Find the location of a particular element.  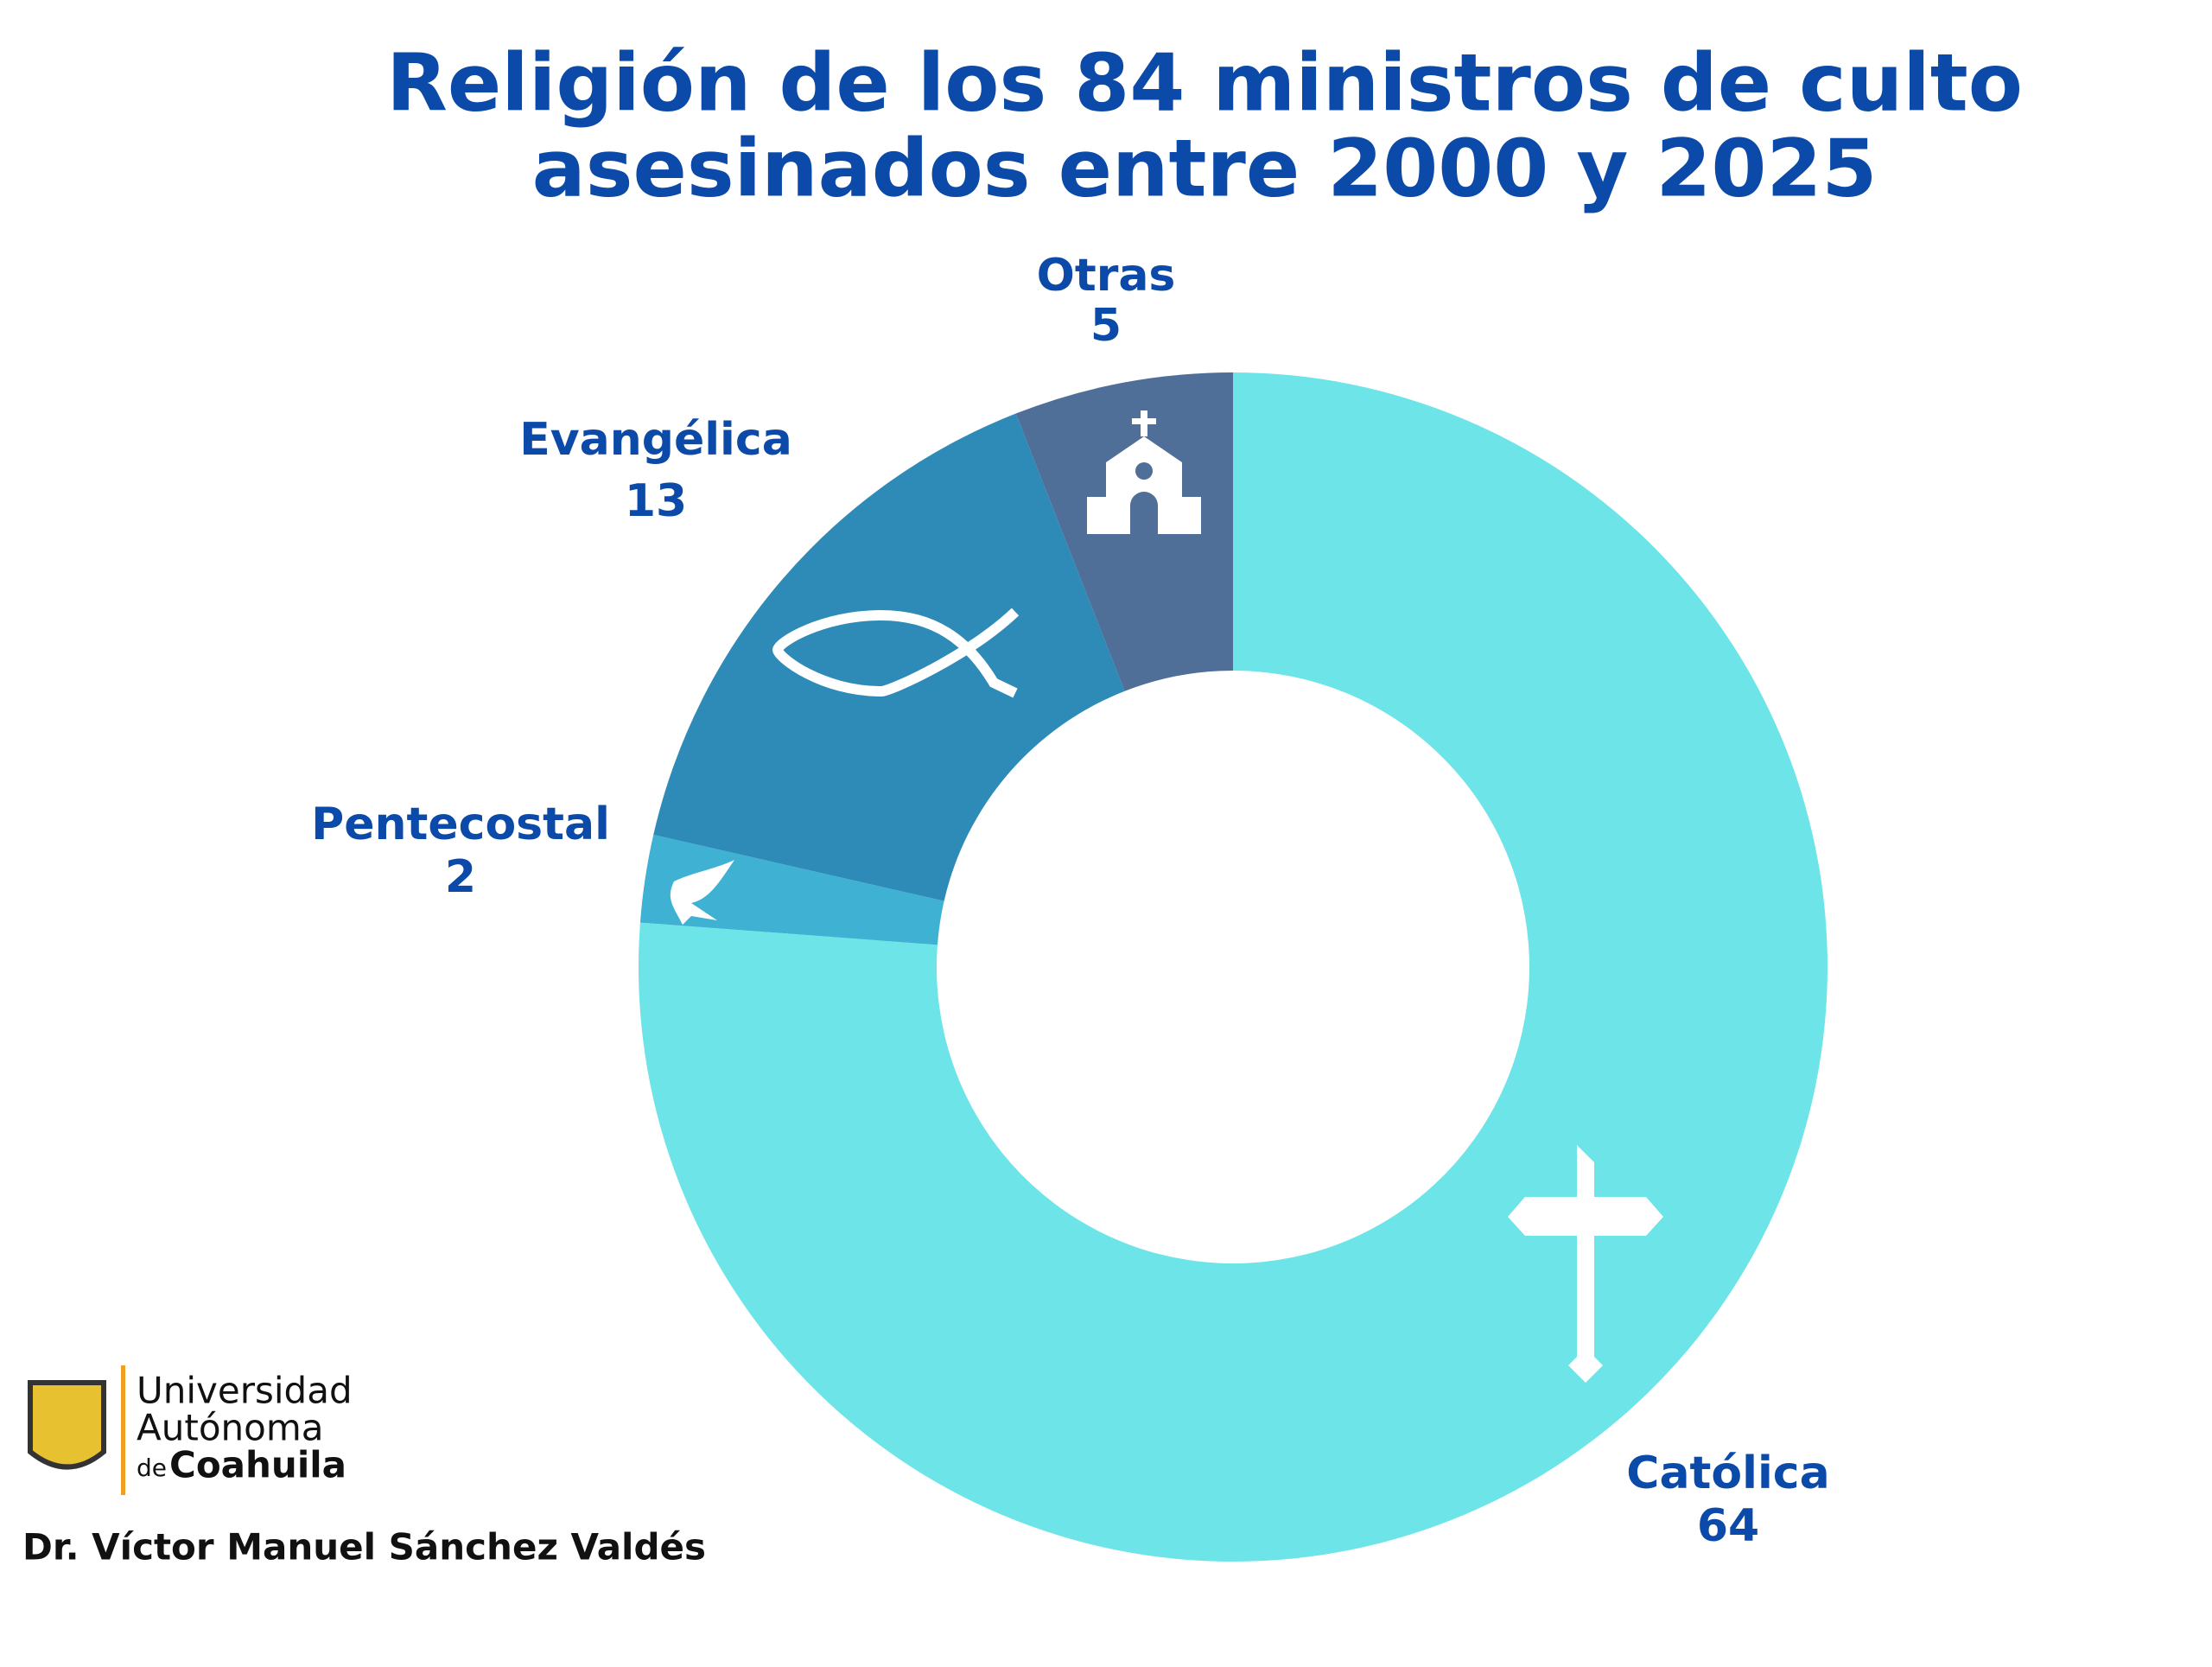

logo: Universidad Autónoma de Coahuila is located at coordinates (190, 1430).